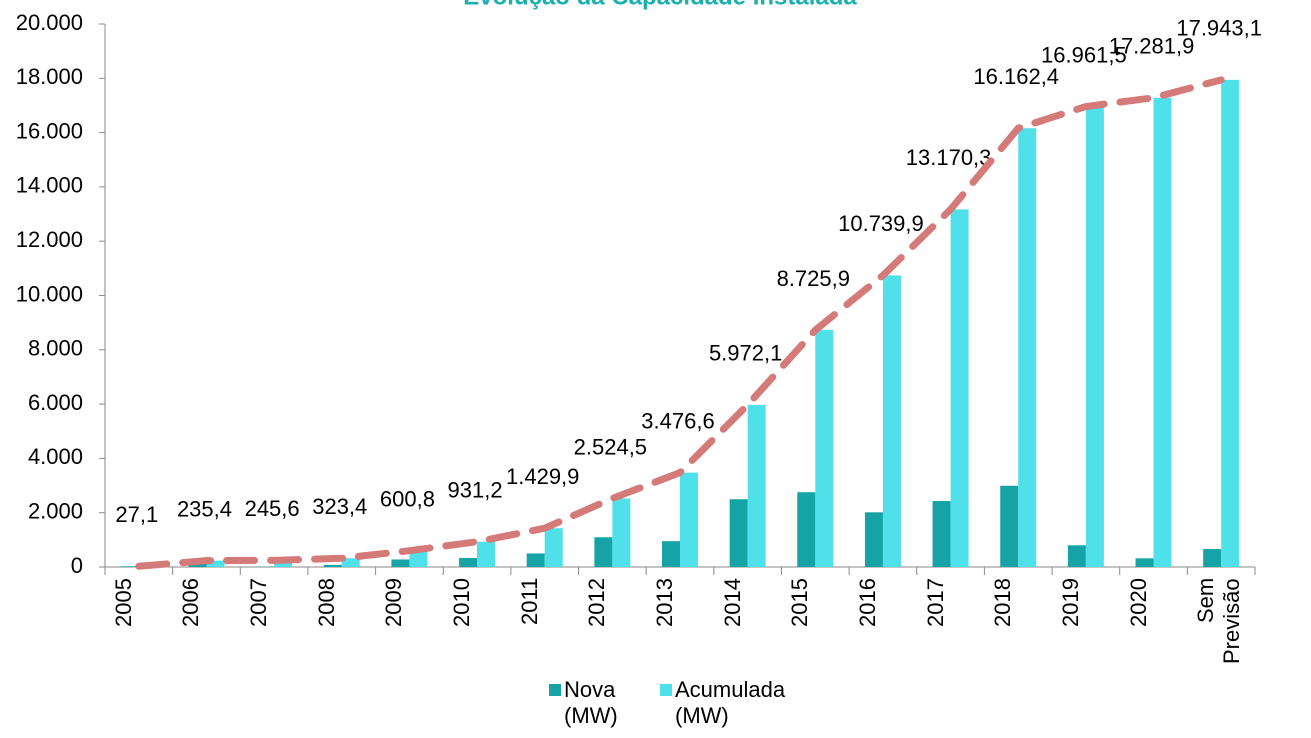 The width and height of the screenshot is (1311, 738). Describe the element at coordinates (49, 239) in the screenshot. I see `y-tick-label: 12.000` at that location.